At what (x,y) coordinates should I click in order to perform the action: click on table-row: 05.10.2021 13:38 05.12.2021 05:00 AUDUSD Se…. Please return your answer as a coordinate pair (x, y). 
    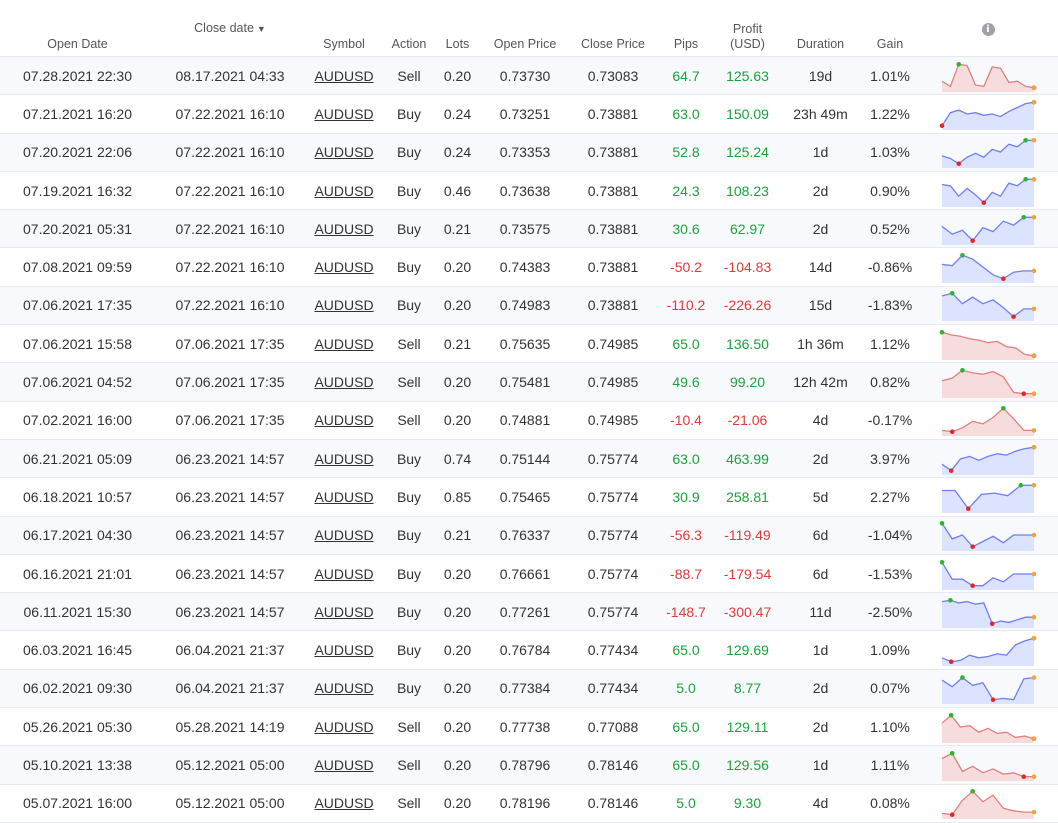
    Looking at the image, I should click on (529, 765).